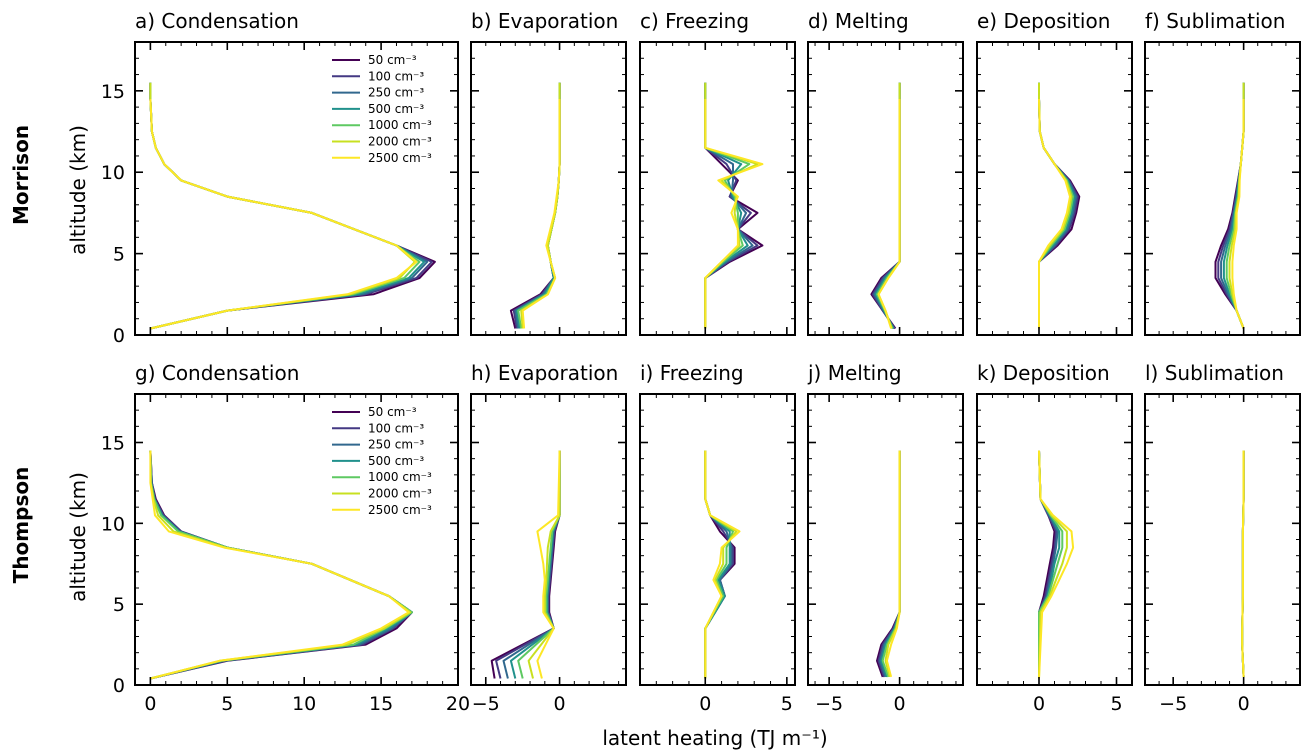 The height and width of the screenshot is (751, 1304). Describe the element at coordinates (78, 537) in the screenshot. I see `y-axis-label-bottom: altitude (km)` at that location.